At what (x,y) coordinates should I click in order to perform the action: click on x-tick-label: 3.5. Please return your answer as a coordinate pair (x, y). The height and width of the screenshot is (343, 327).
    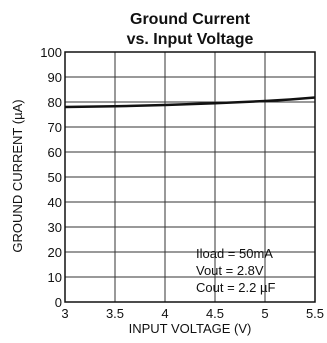
    Looking at the image, I should click on (115, 313).